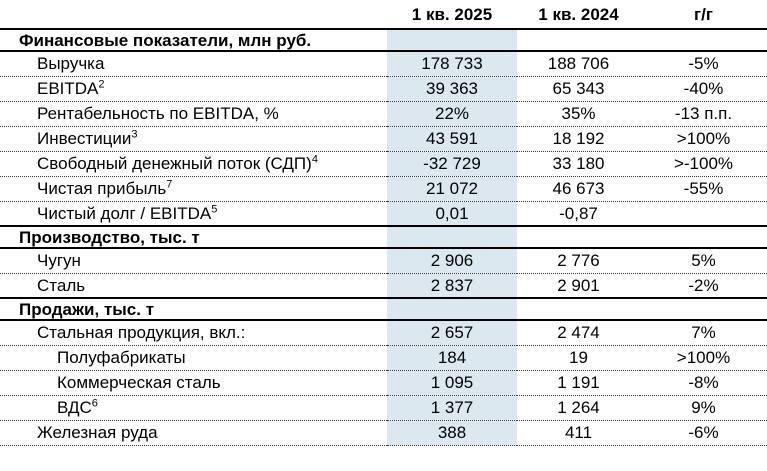 Image resolution: width=767 pixels, height=471 pixels. I want to click on value-q1-2025: 2 906, so click(452, 261).